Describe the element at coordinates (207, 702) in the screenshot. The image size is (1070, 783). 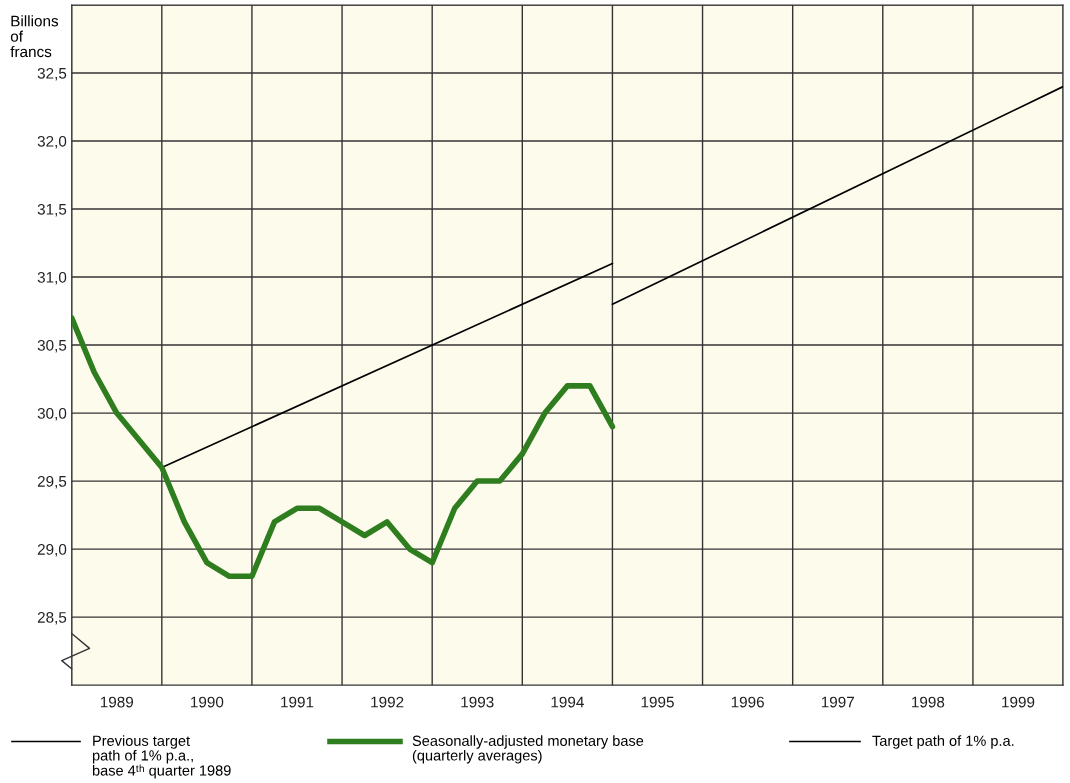
I see `x-tick-label: 1990` at that location.